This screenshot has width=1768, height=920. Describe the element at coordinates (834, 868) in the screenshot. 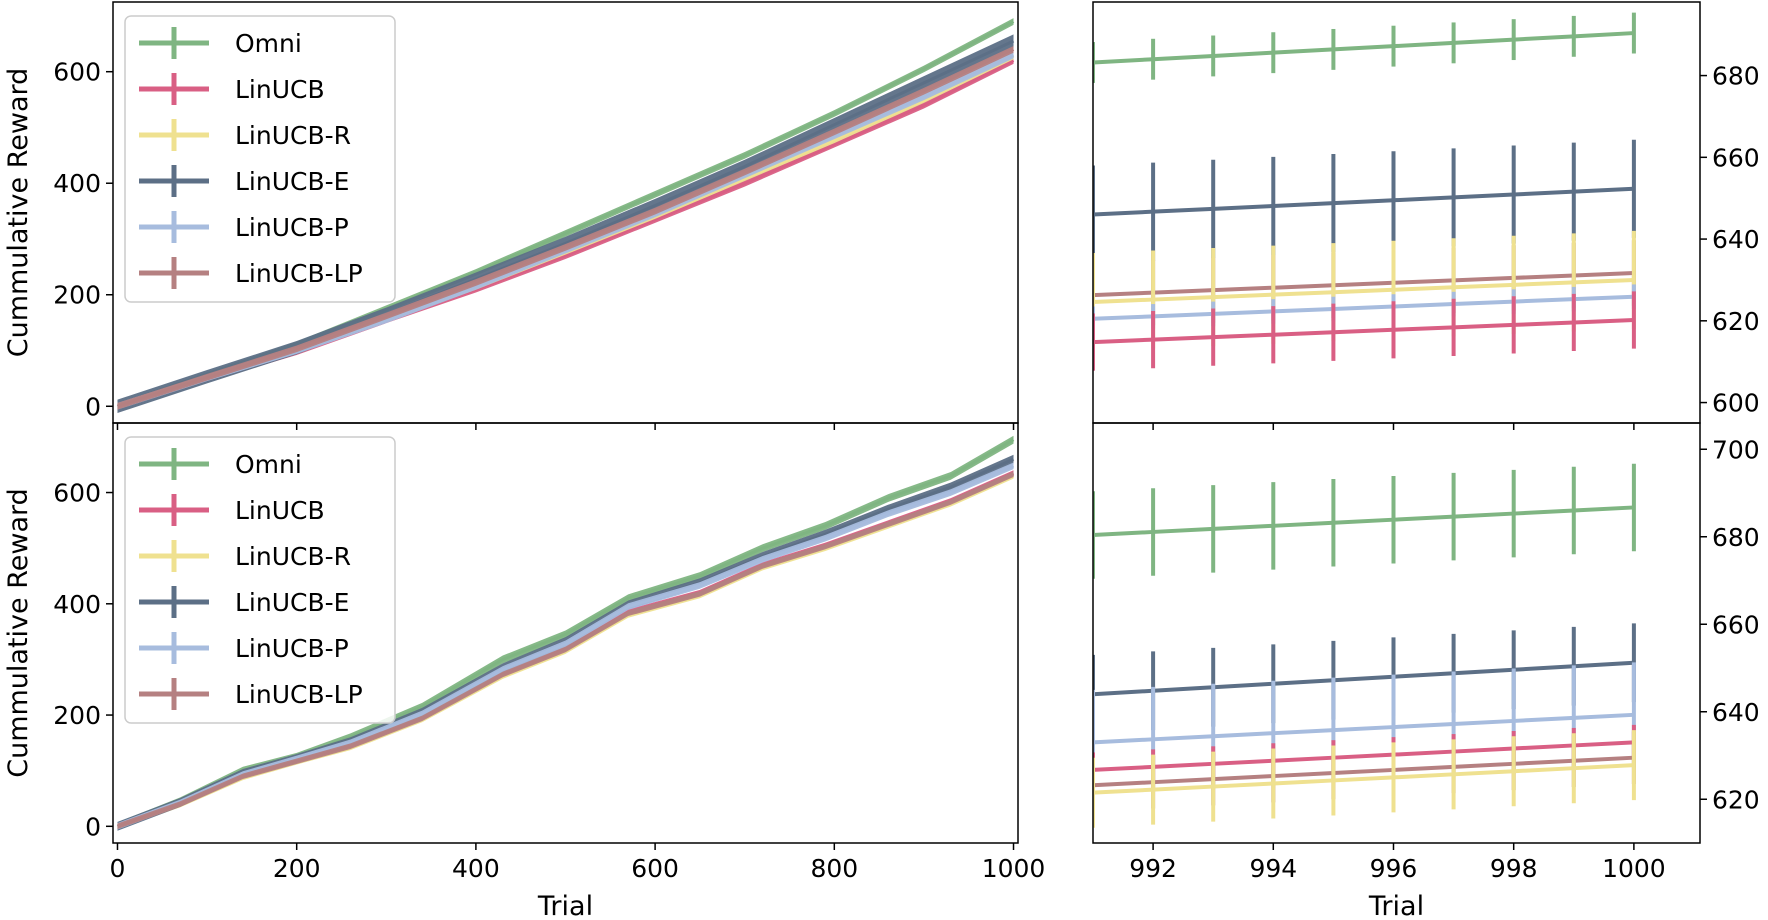

I see `x-tick-label: 800` at that location.